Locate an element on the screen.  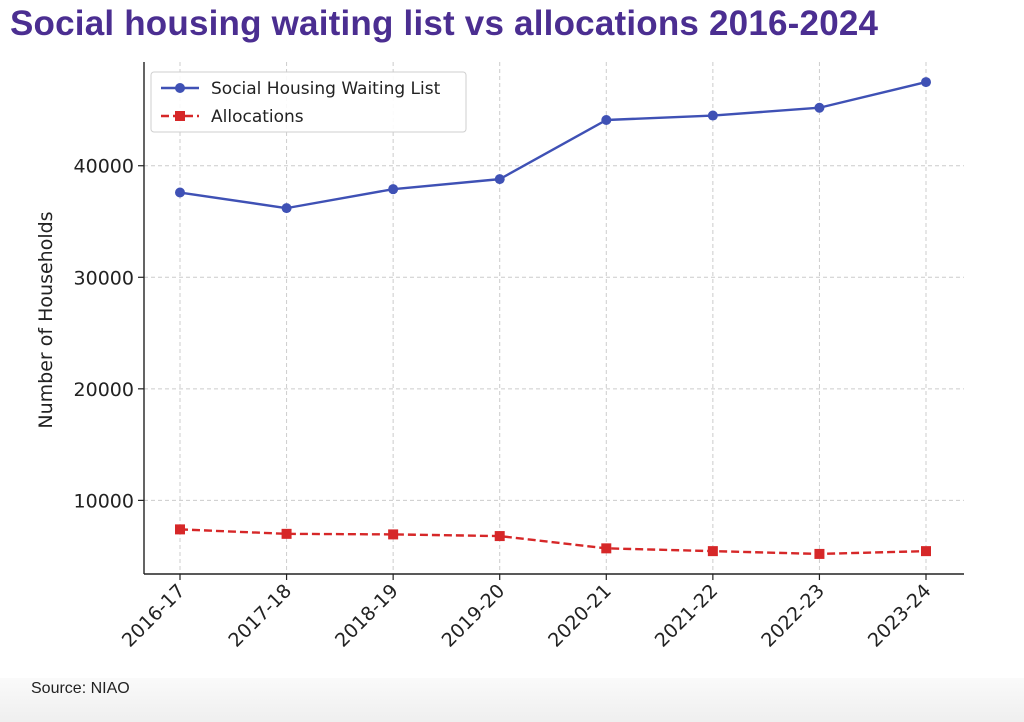
x-tick-label: 2019-20 is located at coordinates (474, 616).